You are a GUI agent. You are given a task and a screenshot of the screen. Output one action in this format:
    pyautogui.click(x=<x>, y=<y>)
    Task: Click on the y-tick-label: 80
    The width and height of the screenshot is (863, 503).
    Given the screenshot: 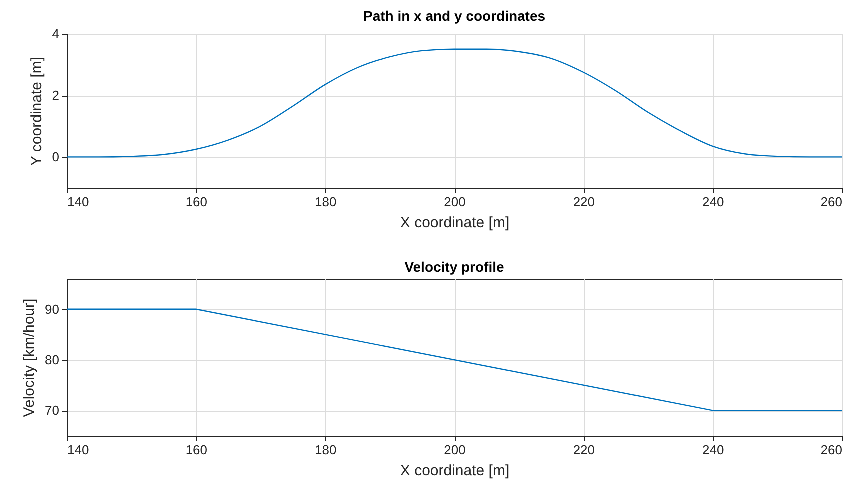 What is the action you would take?
    pyautogui.click(x=52, y=360)
    